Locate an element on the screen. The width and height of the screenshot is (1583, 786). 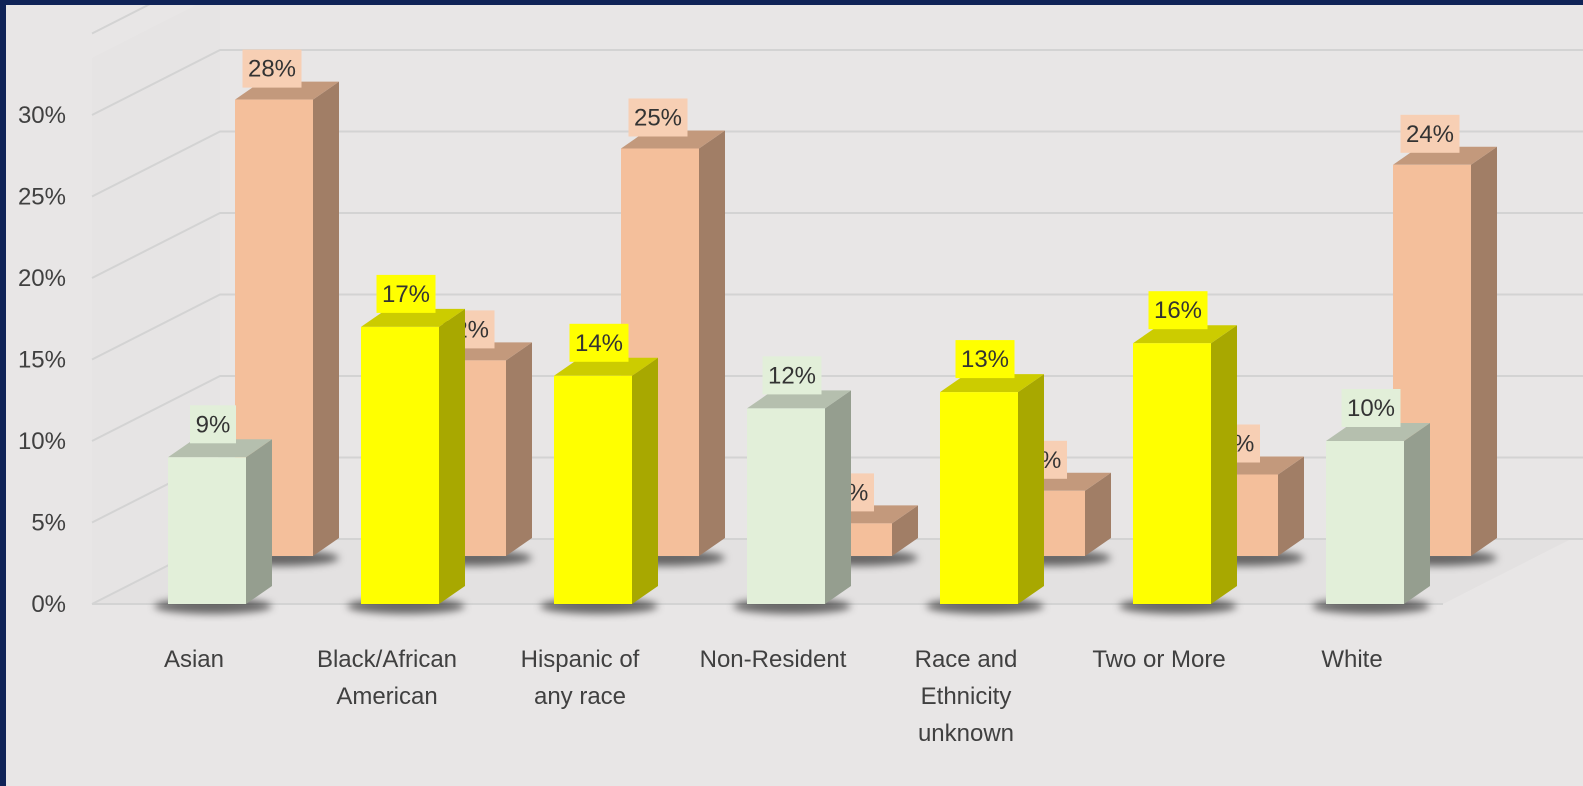
front-bar-label: 10% is located at coordinates (1371, 408).